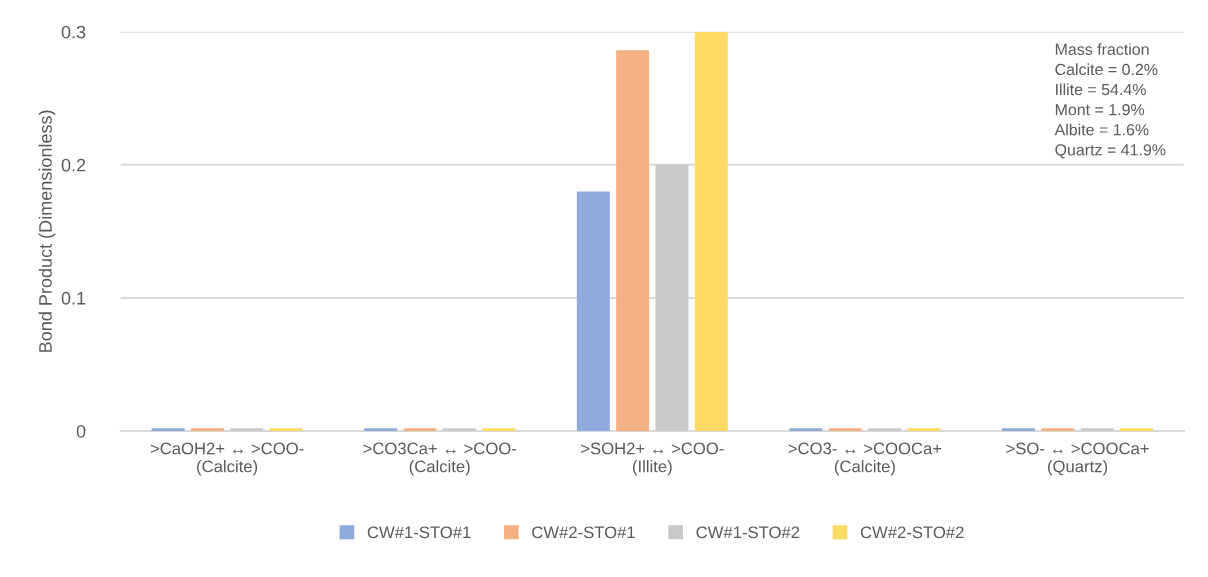 The image size is (1208, 577). What do you see at coordinates (440, 459) in the screenshot?
I see `x-tick-label: >CO3Ca+ ↔ >COO- (Calcite)` at bounding box center [440, 459].